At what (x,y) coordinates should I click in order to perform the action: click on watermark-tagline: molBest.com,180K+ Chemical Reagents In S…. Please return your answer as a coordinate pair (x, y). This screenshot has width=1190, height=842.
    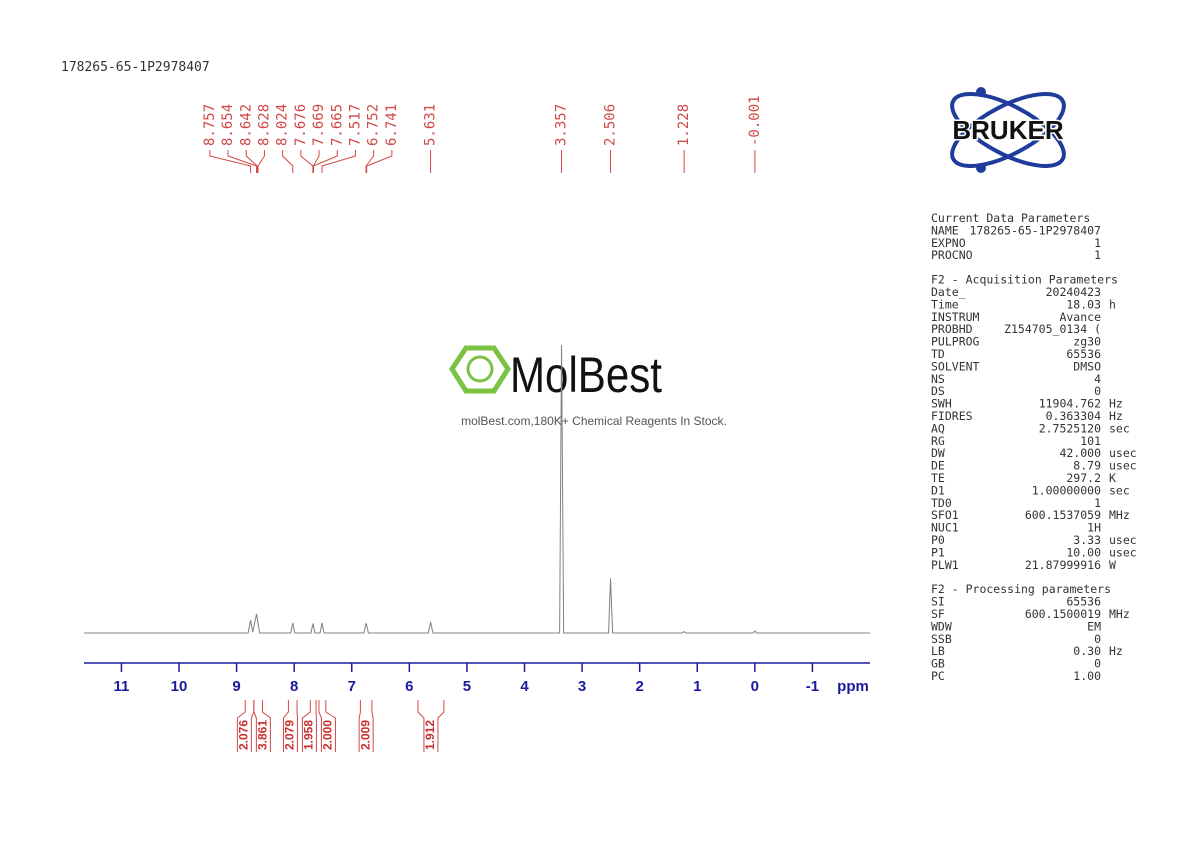
    Looking at the image, I should click on (594, 421).